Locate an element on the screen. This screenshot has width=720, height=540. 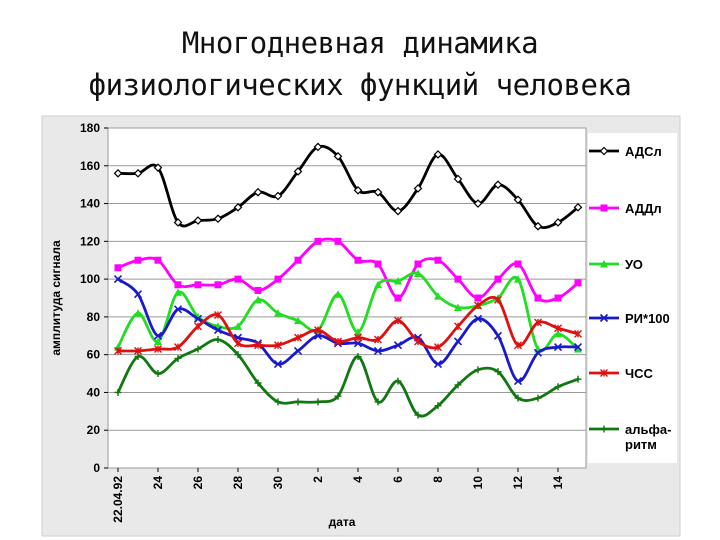
x-tick-label: 24 is located at coordinates (158, 483).